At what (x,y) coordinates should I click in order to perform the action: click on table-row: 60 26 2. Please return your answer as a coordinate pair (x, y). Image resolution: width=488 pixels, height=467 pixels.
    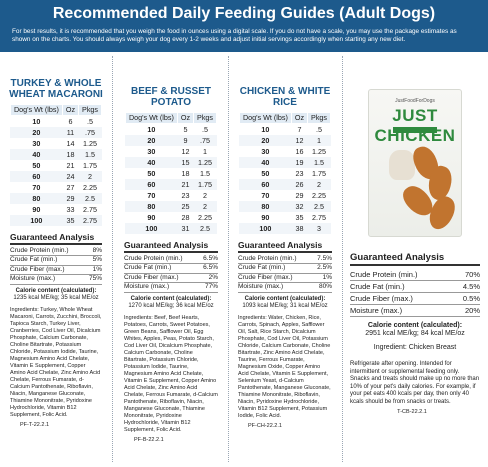
    Looking at the image, I should click on (285, 184).